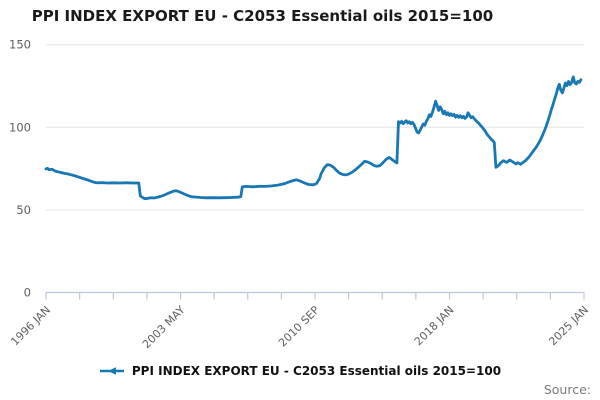 The image size is (600, 400). What do you see at coordinates (164, 327) in the screenshot?
I see `x-axis-tick-label: 2003 MAY` at bounding box center [164, 327].